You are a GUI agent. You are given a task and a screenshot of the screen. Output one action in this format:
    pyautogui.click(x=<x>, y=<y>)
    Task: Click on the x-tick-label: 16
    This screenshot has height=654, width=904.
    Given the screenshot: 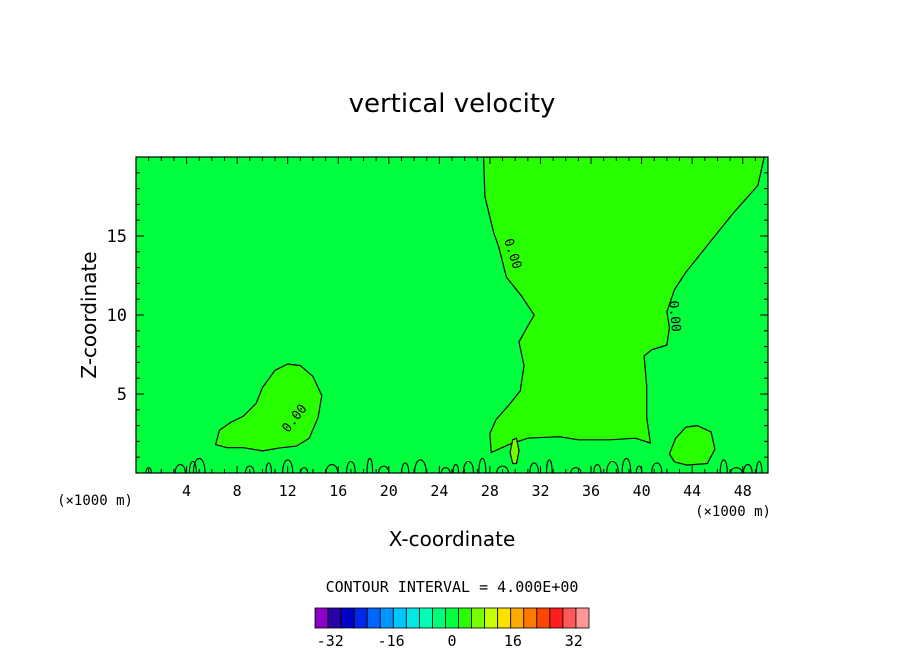 What is the action you would take?
    pyautogui.click(x=338, y=491)
    